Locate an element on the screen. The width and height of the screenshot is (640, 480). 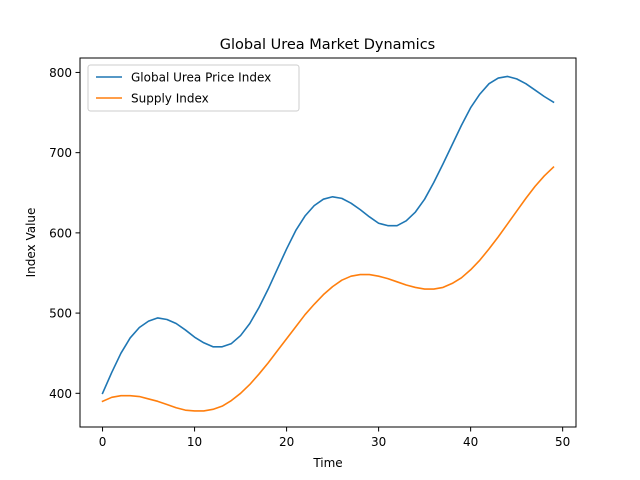
legend-box is located at coordinates (193, 88).